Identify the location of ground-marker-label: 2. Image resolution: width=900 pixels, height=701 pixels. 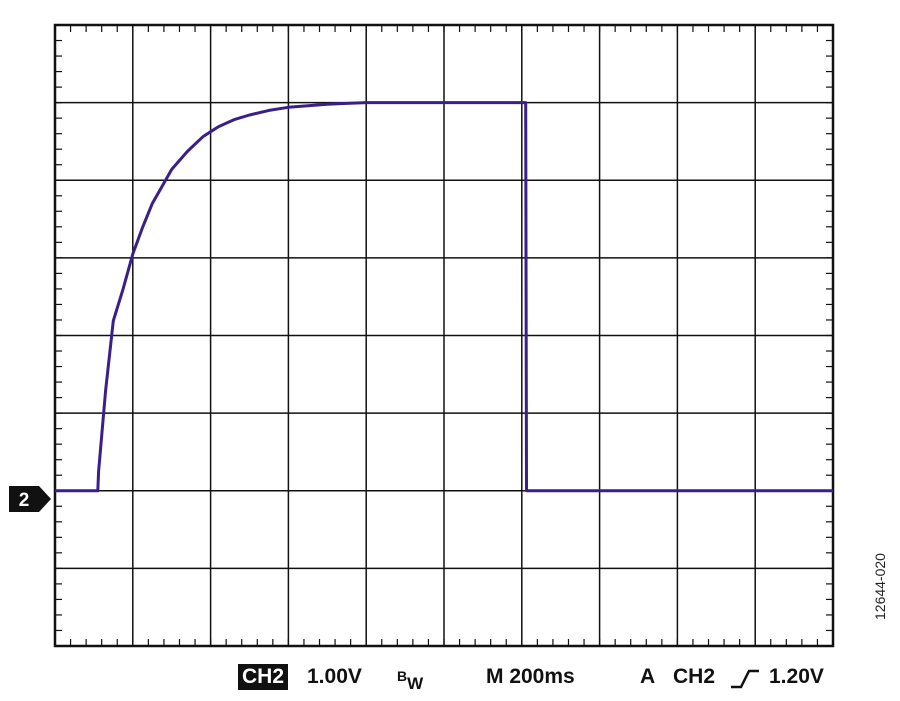
(24, 500).